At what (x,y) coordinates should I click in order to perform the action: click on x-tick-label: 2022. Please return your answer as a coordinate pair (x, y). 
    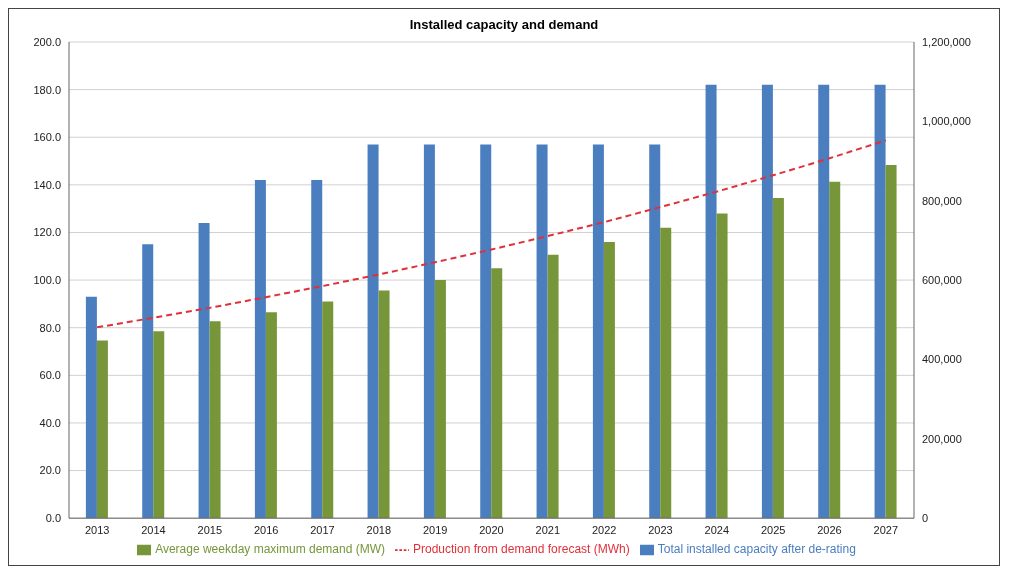
    Looking at the image, I should click on (604, 529).